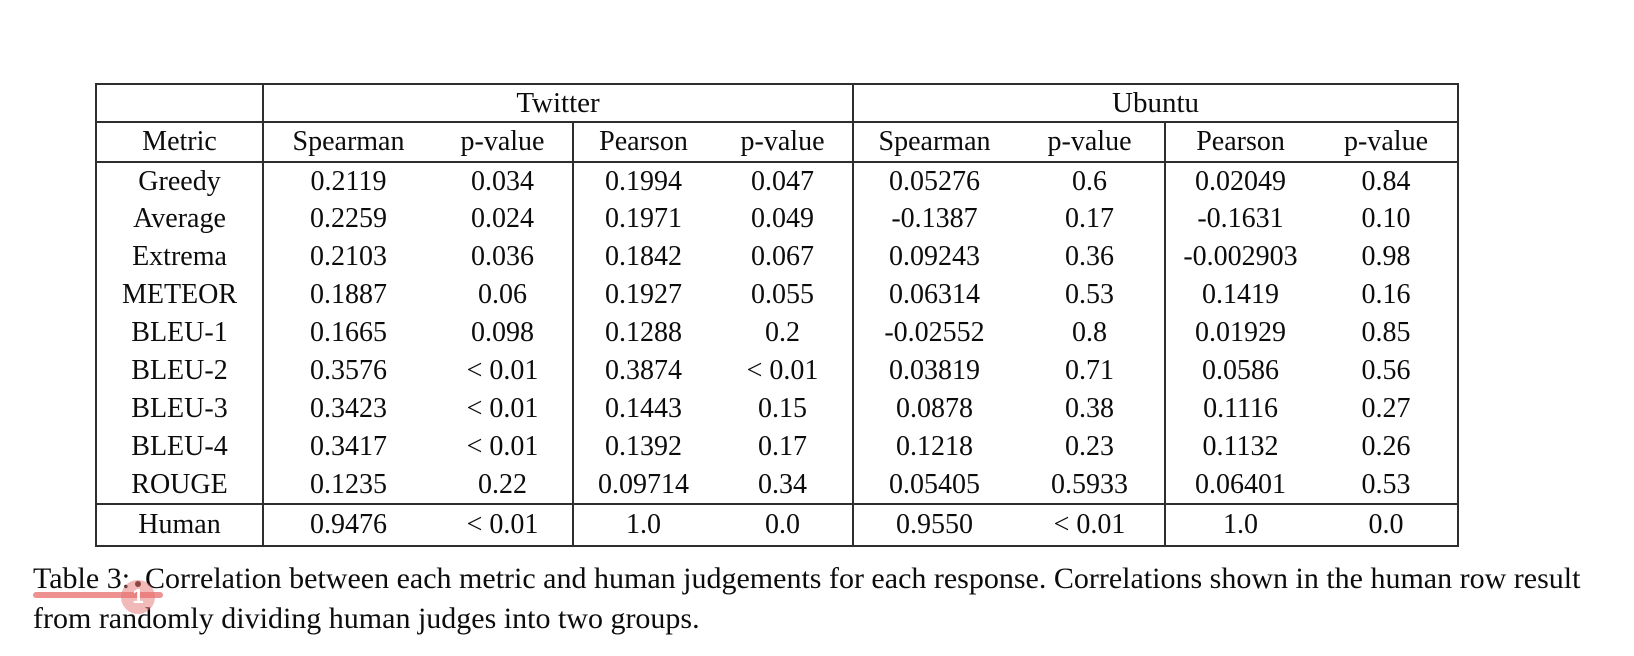 The width and height of the screenshot is (1634, 656). What do you see at coordinates (179, 524) in the screenshot?
I see `metric-cell: Human` at bounding box center [179, 524].